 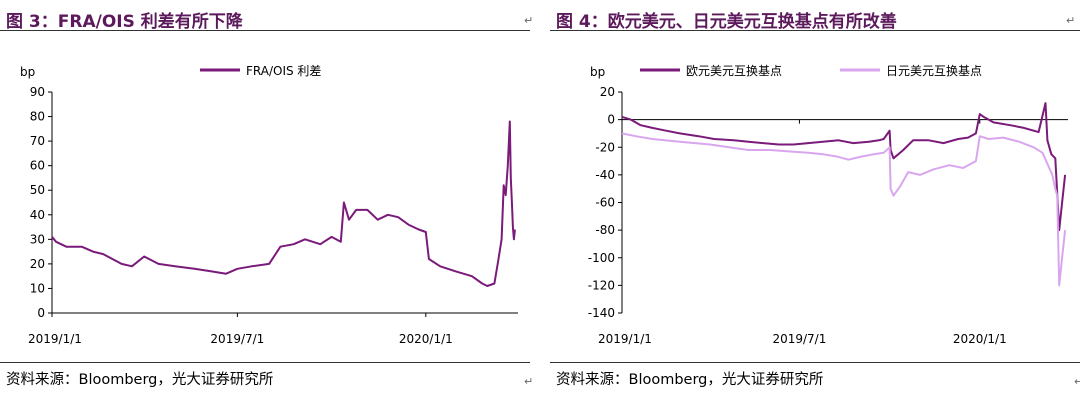 I want to click on figure-3-source: 资料来源：Bloomberg，光大证券研究所, so click(x=140, y=380).